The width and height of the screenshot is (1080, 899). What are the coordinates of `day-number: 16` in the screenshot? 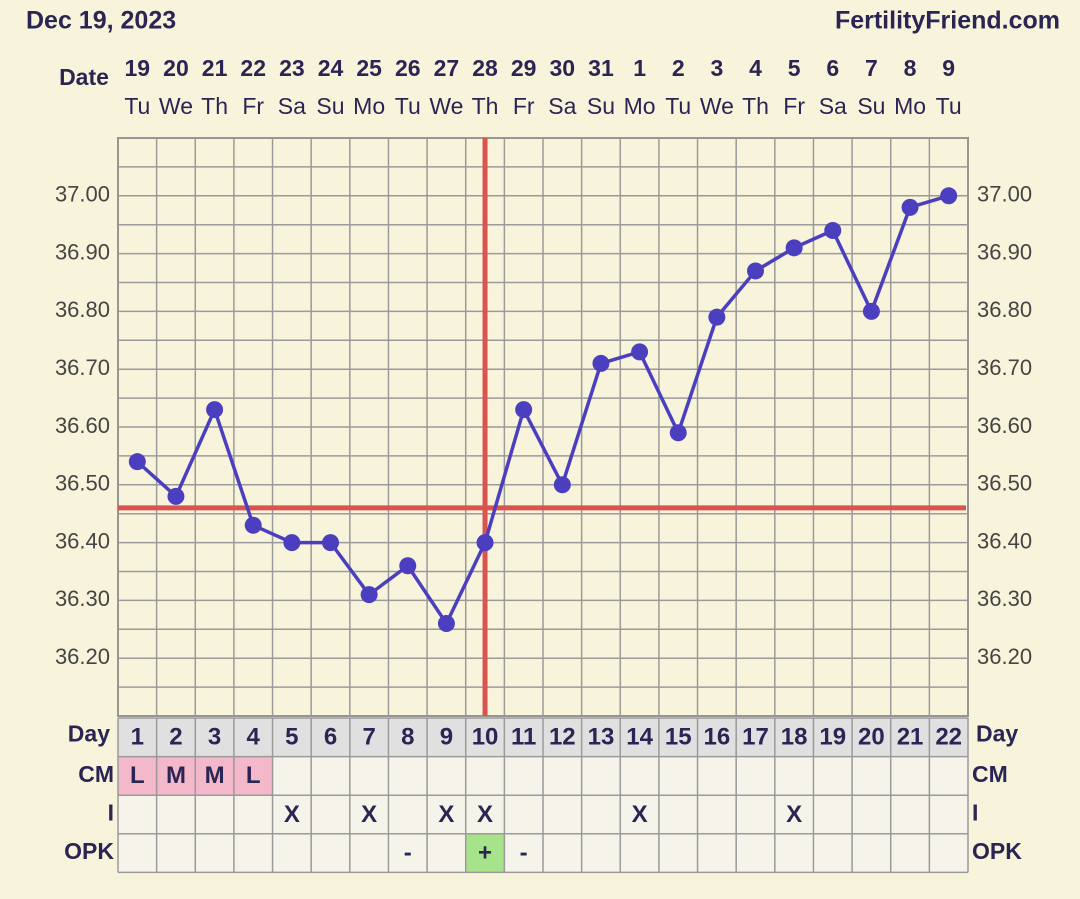 It's located at (717, 737).